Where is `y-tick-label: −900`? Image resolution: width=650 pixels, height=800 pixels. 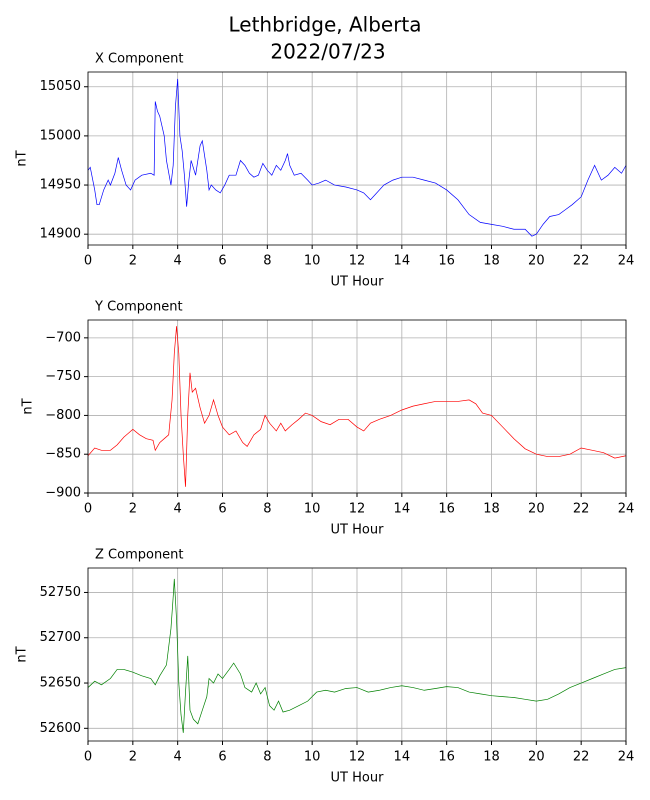 y-tick-label: −900 is located at coordinates (63, 493).